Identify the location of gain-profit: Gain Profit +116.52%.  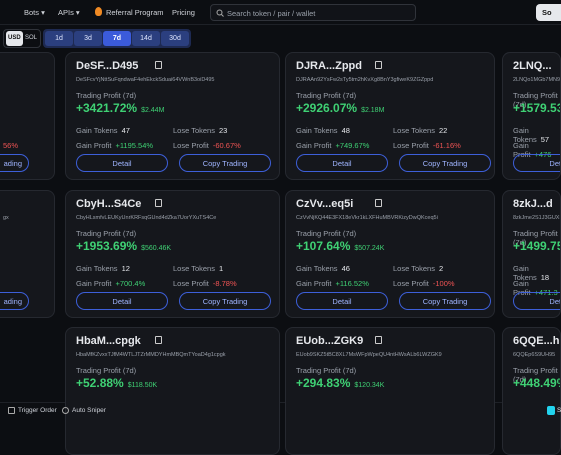
(332, 283).